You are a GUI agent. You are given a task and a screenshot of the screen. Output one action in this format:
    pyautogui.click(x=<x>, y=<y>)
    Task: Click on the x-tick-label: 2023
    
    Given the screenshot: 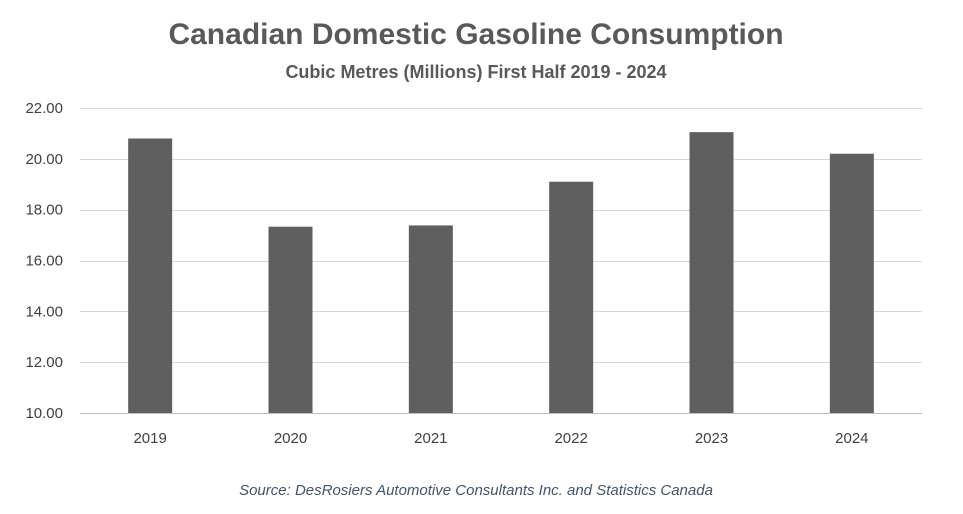 What is the action you would take?
    pyautogui.click(x=711, y=438)
    